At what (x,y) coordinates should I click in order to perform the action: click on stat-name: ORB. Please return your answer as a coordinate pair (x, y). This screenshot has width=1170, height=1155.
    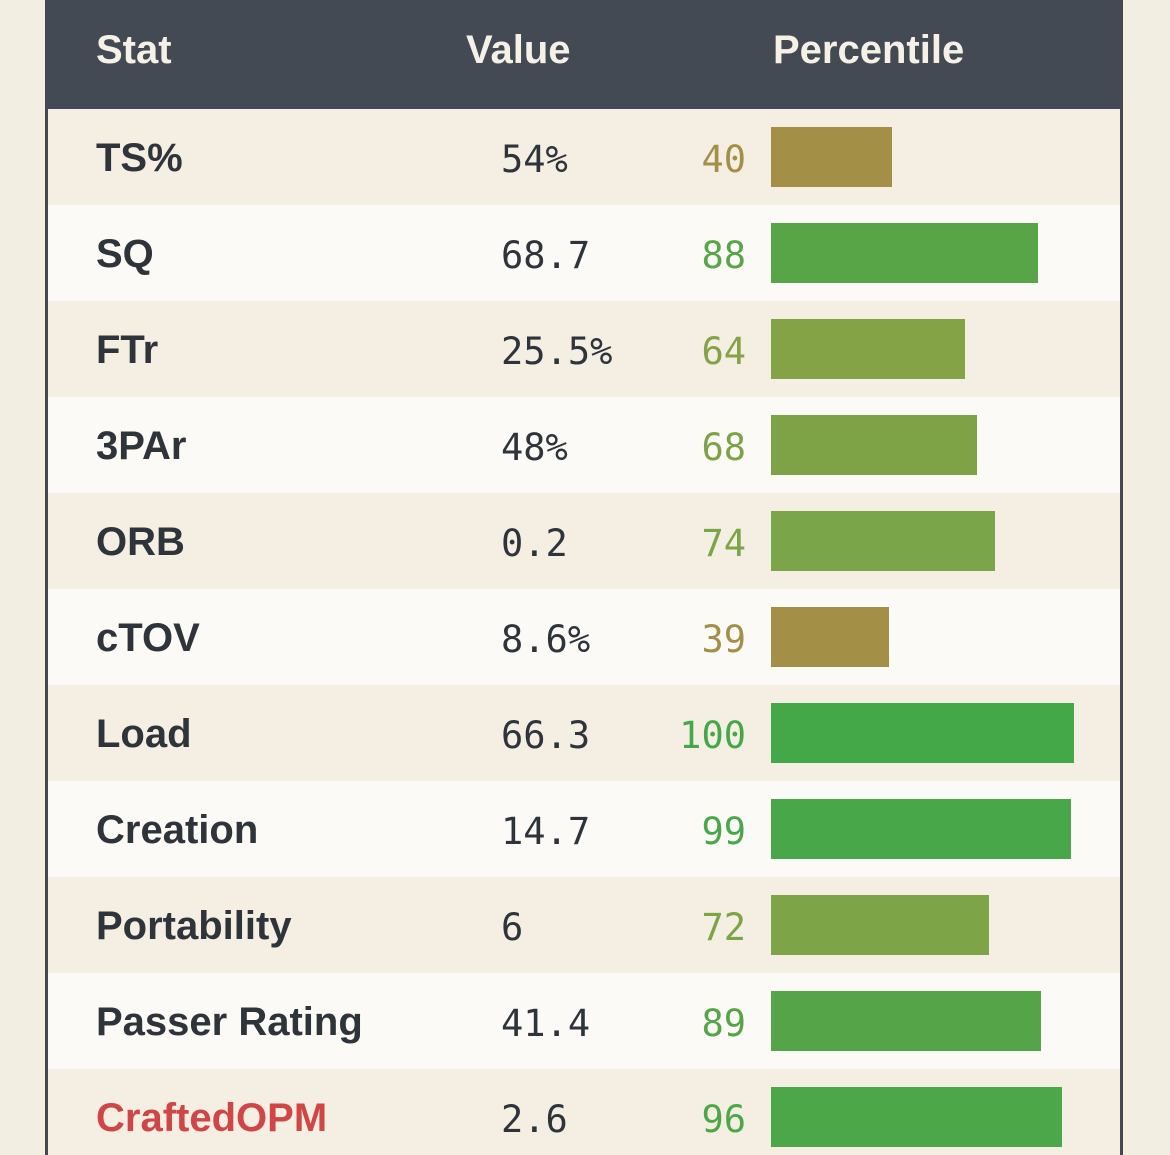
    Looking at the image, I should click on (140, 542).